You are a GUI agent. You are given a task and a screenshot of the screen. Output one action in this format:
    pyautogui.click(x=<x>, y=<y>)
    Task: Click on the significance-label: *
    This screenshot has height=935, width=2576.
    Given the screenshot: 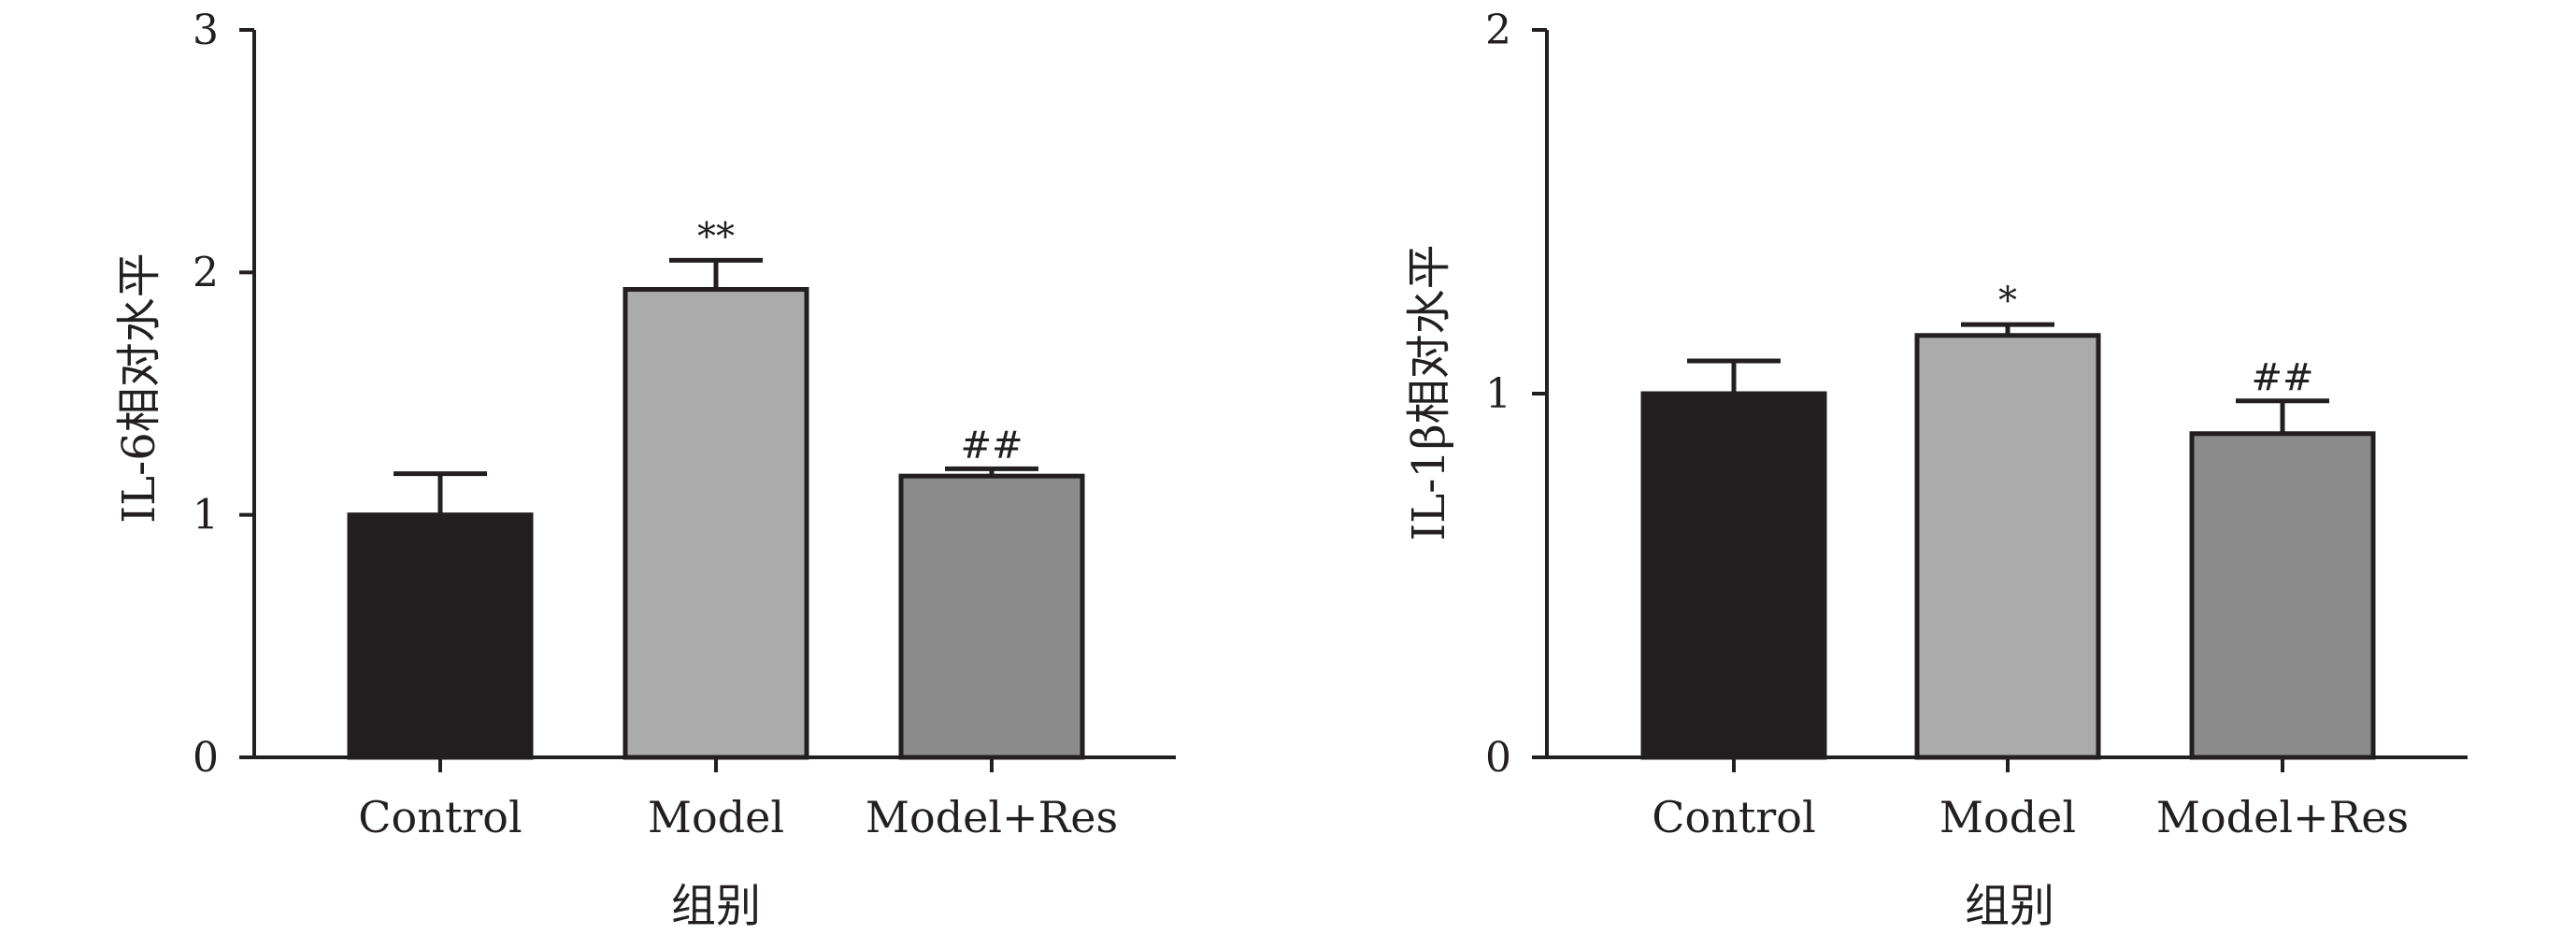 What is the action you would take?
    pyautogui.click(x=2008, y=302)
    